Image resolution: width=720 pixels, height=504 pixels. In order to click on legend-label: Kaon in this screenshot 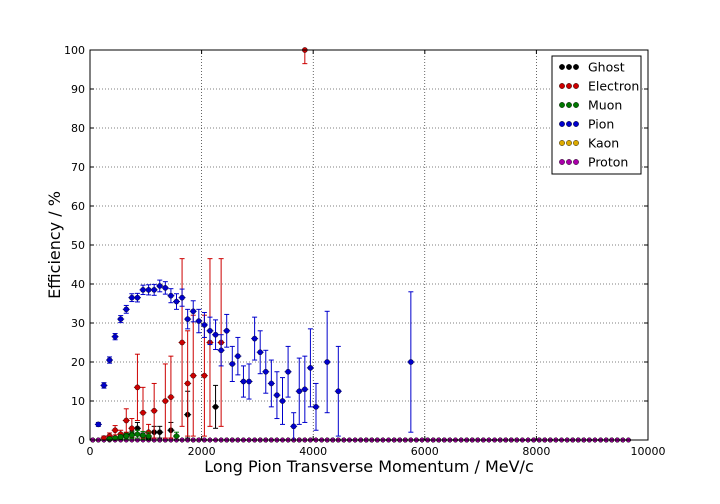, I will do `click(603, 143)`.